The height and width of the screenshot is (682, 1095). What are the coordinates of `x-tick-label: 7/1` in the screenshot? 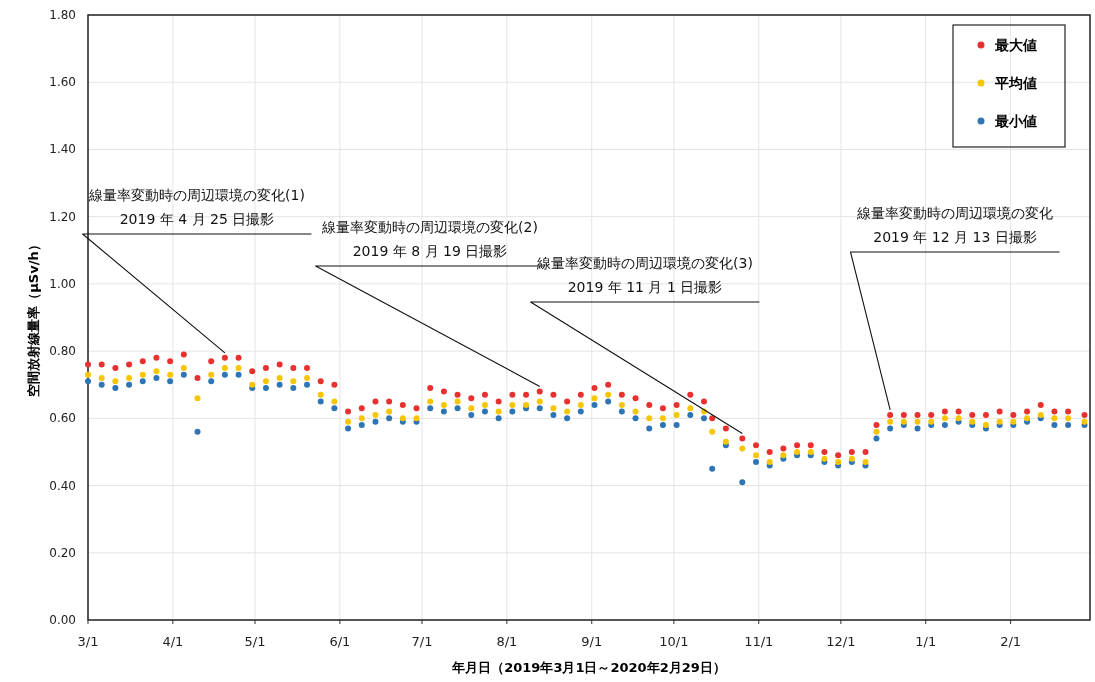 It's located at (422, 641).